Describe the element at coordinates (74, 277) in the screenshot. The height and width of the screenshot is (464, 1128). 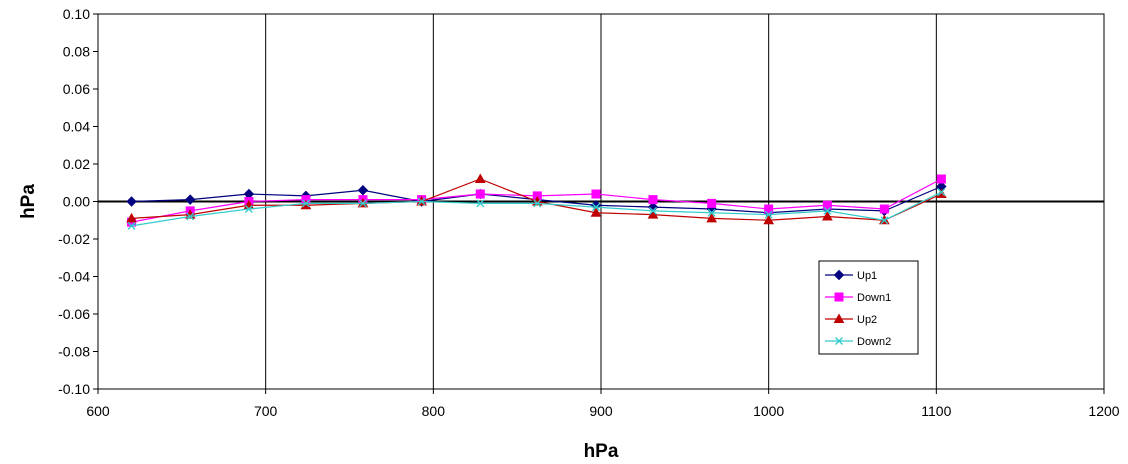
I see `y-tick-label: -0.04` at that location.